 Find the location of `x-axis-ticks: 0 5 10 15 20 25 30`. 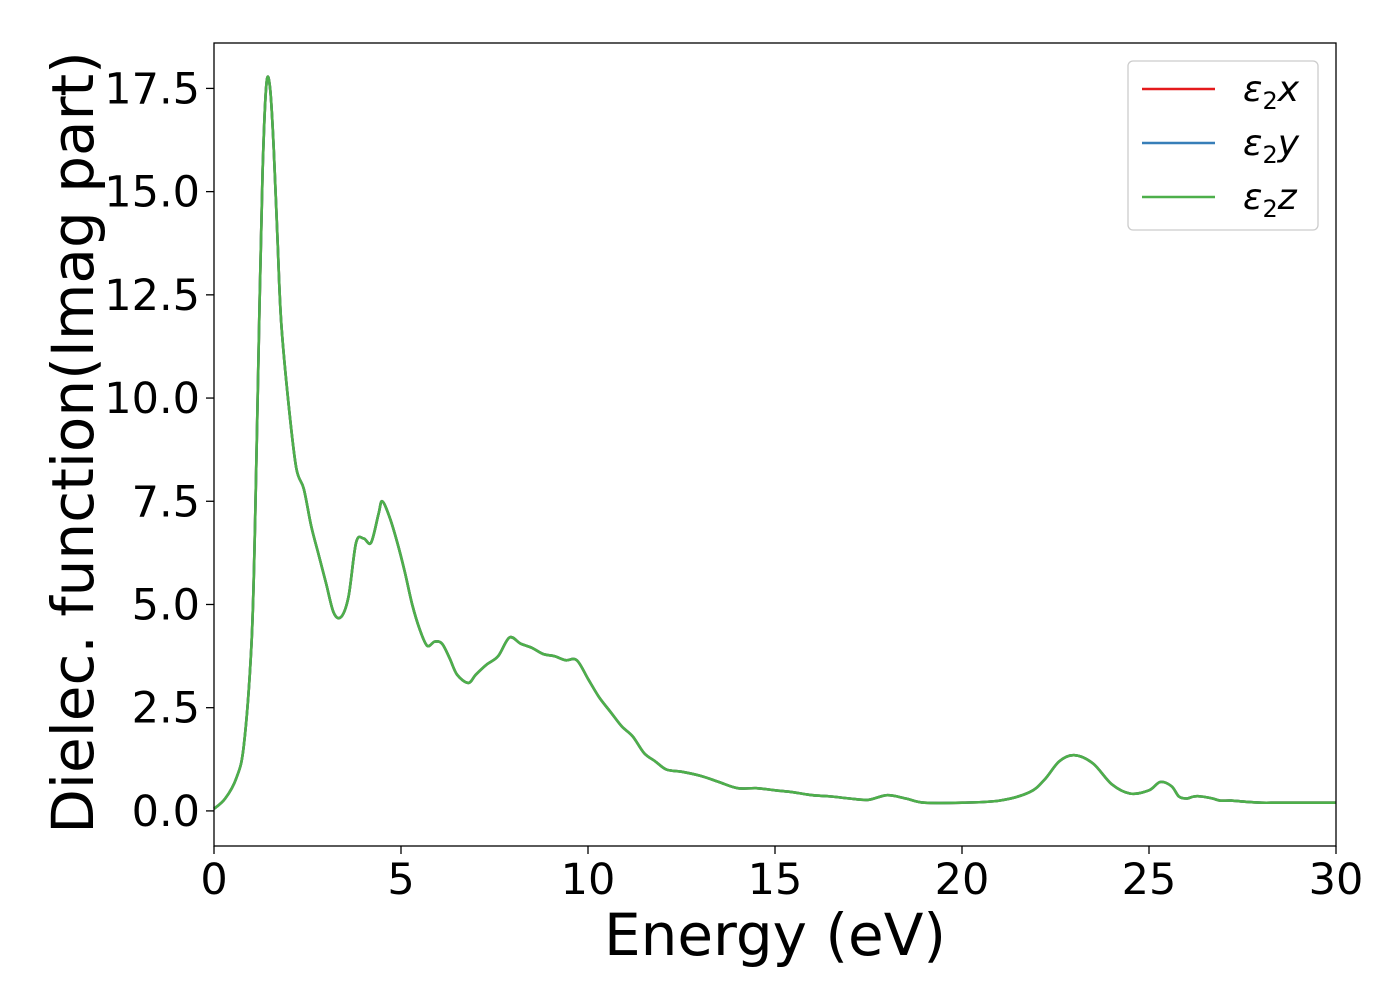

x-axis-ticks: 0 5 10 15 20 25 30 is located at coordinates (781, 875).